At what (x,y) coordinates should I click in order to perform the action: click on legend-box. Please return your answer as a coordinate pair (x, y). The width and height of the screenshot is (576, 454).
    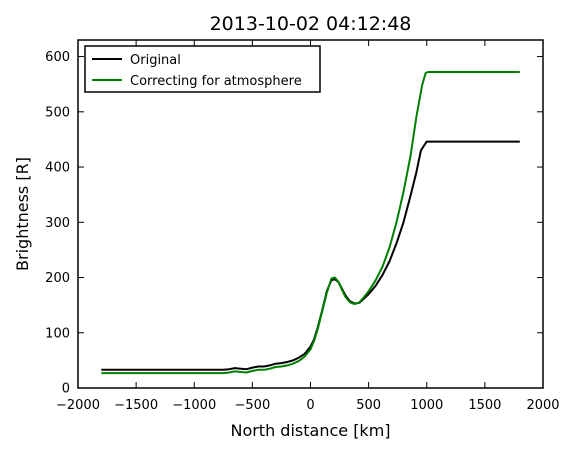
    Looking at the image, I should click on (202, 69).